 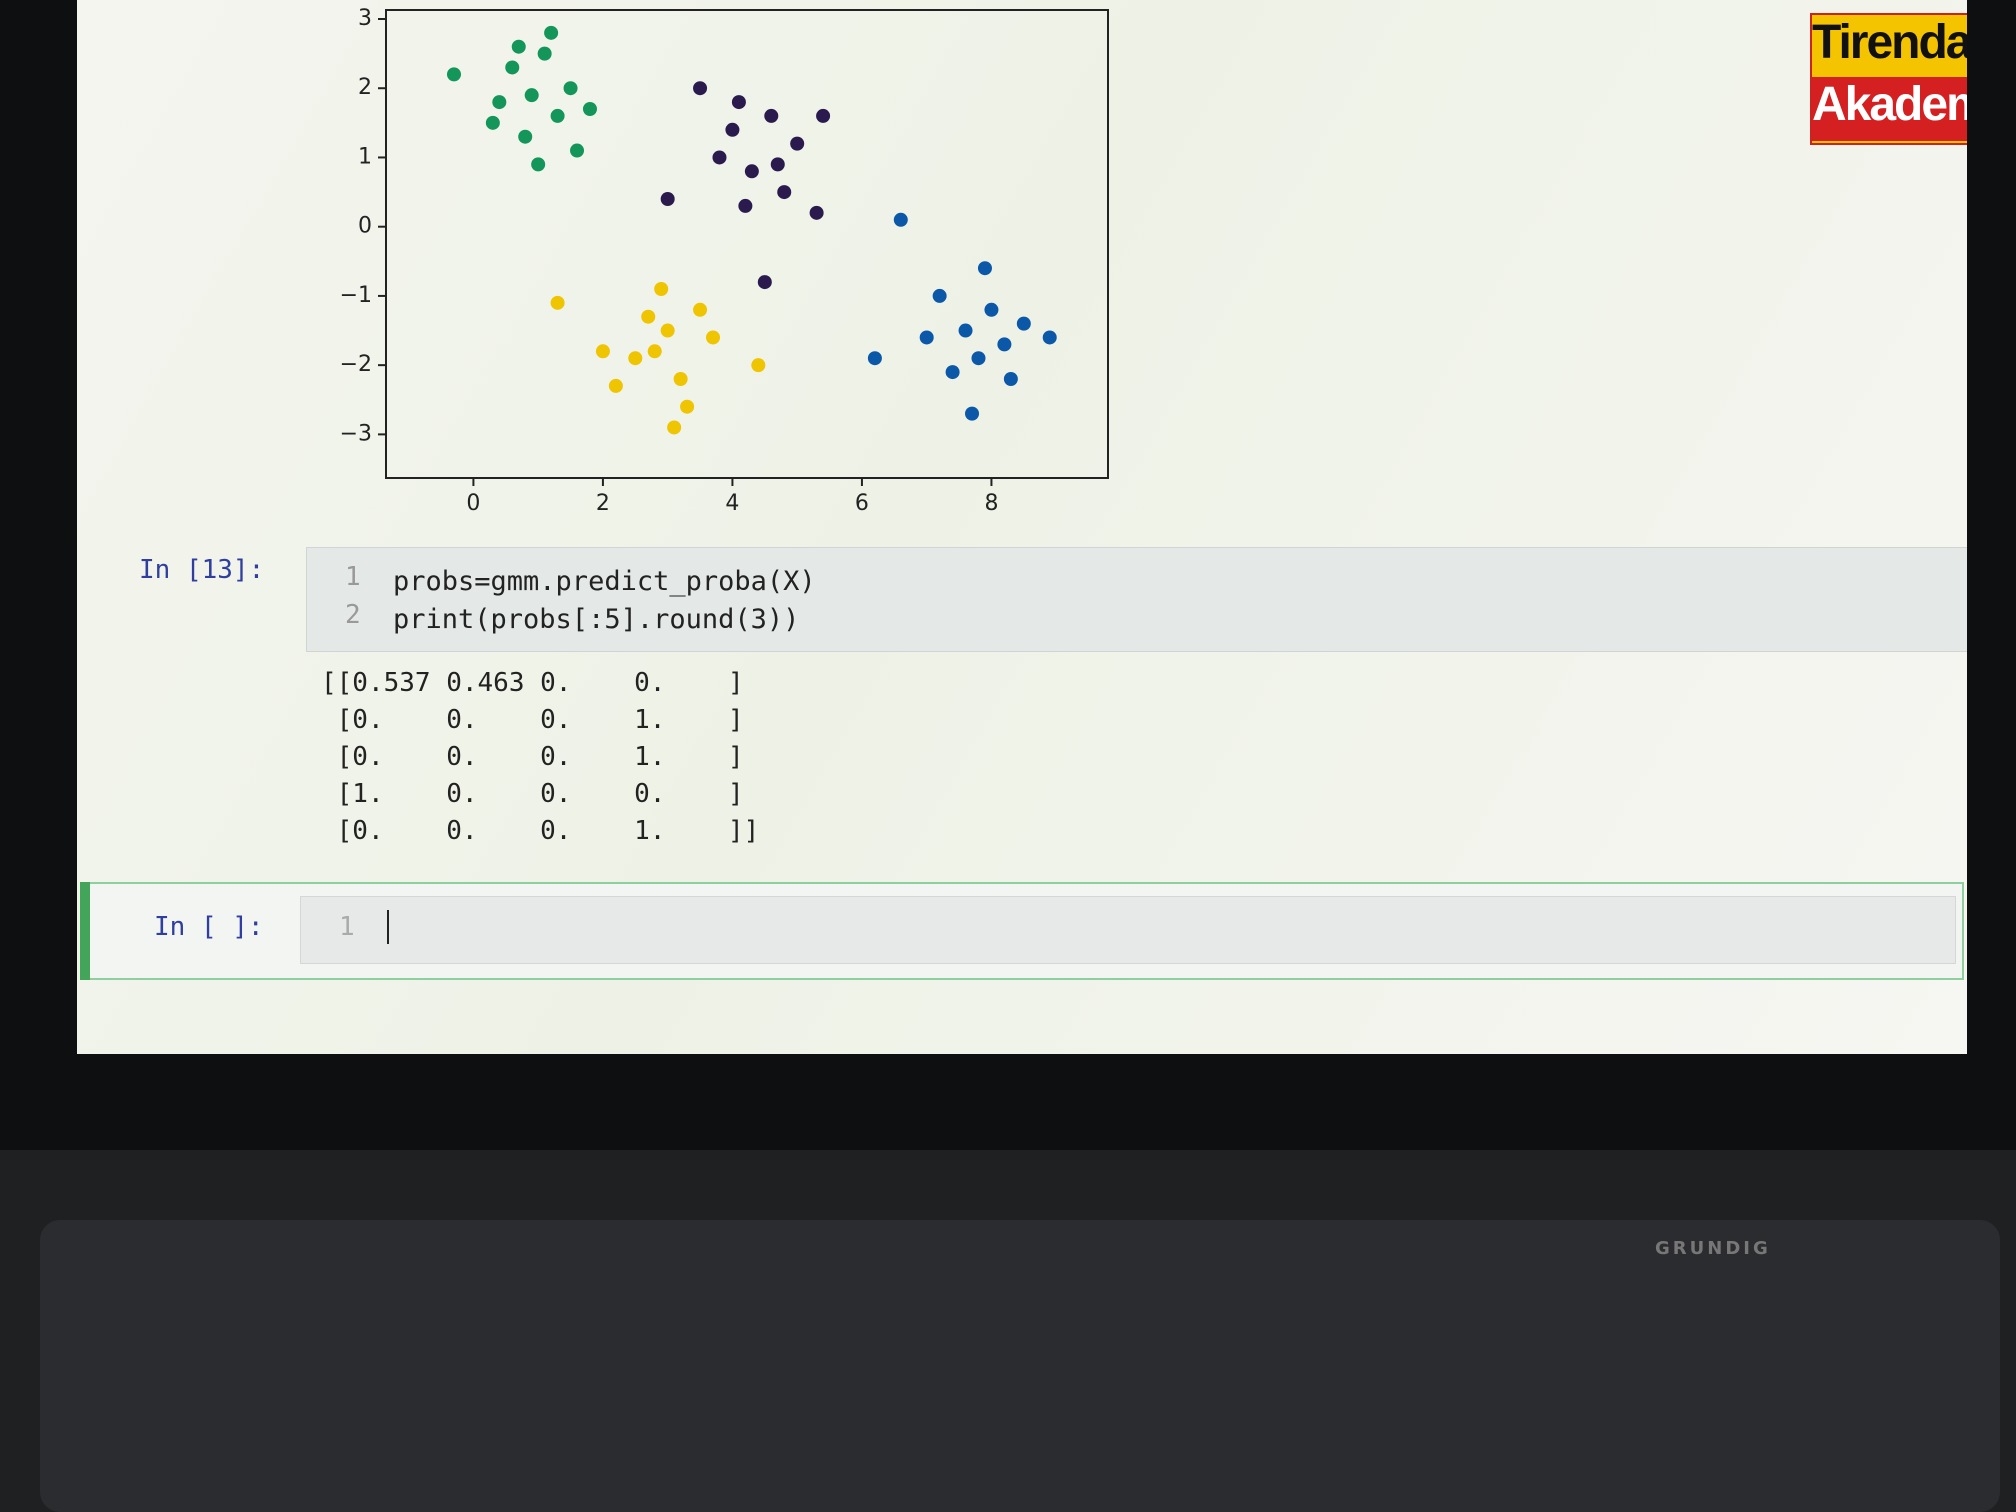 I want to click on x-tick-label: 8, so click(x=991, y=503).